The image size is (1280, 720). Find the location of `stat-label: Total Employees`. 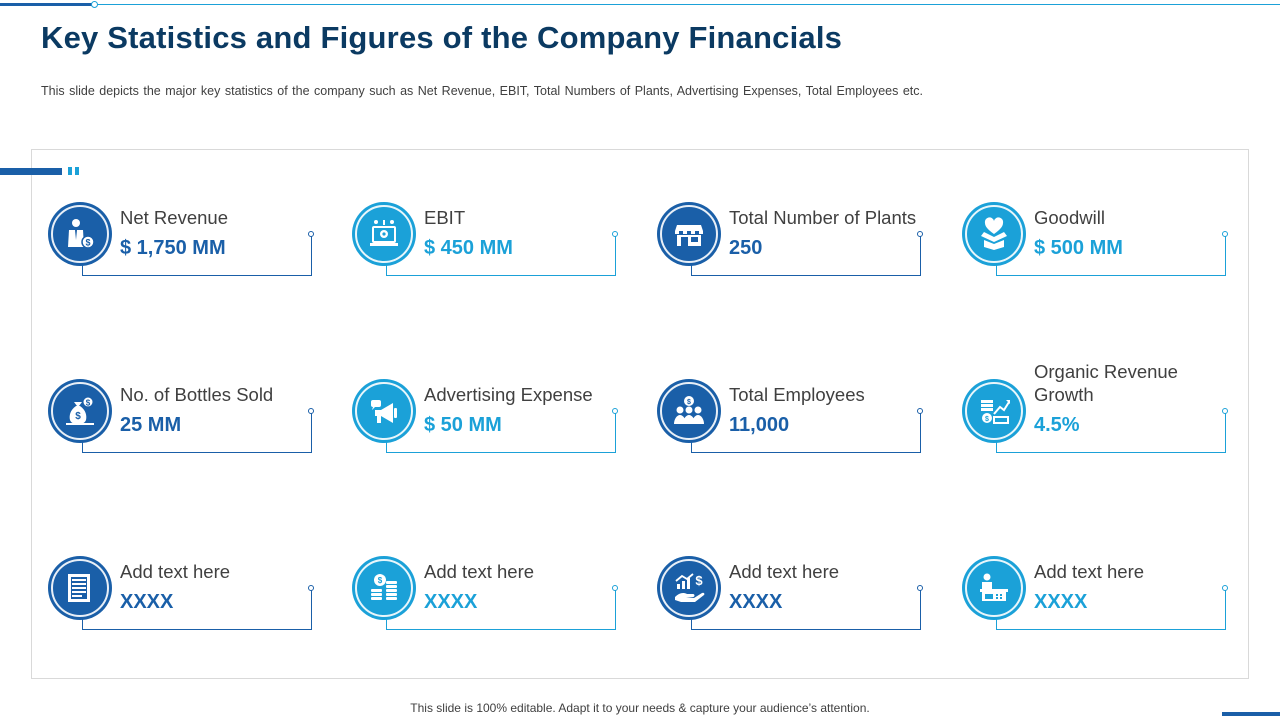

stat-label: Total Employees is located at coordinates (797, 394).